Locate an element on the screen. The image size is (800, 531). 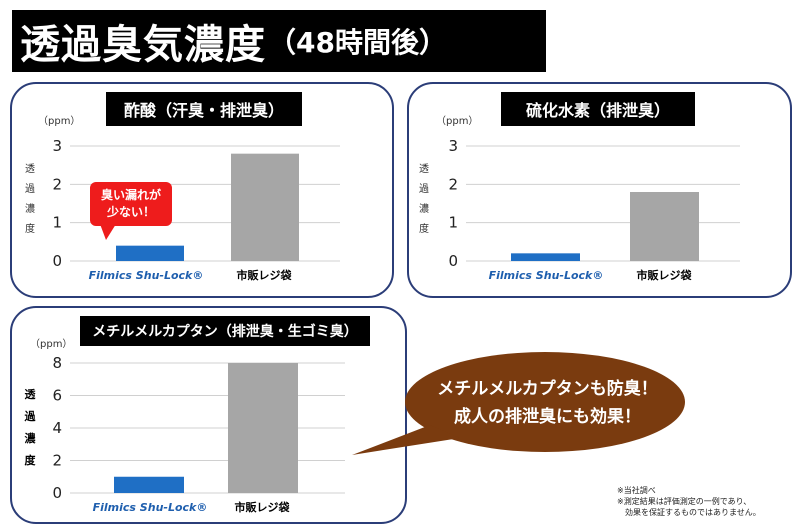
footnote-line-1: ※当社調べ is located at coordinates (636, 490).